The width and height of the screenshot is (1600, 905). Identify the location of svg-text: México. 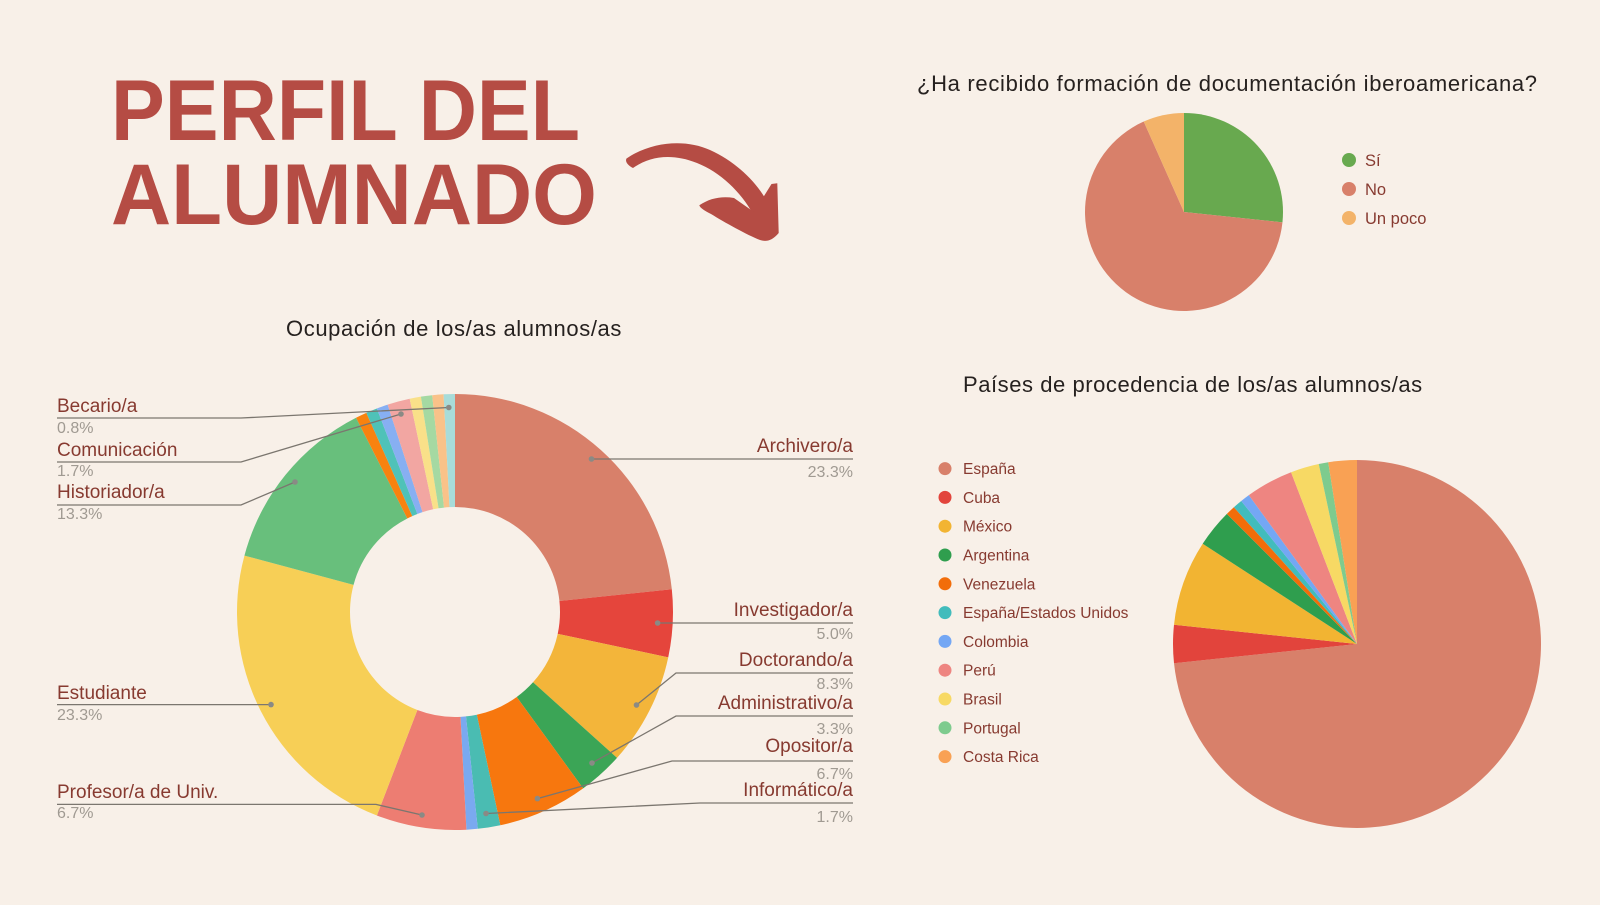
(987, 527).